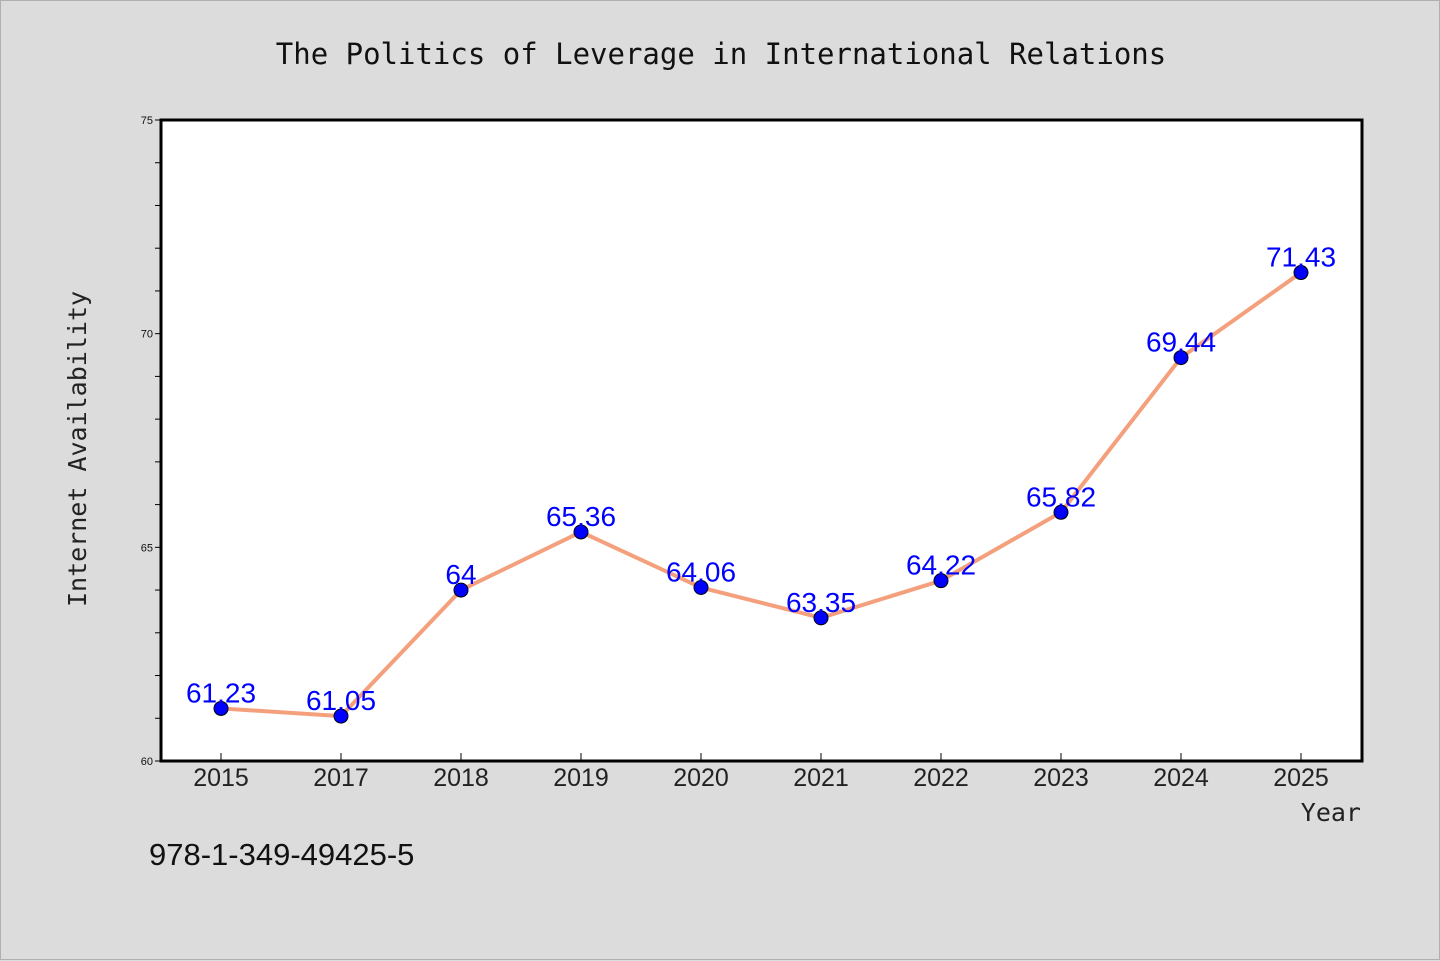 The image size is (1440, 961). I want to click on y-tick-label: 65, so click(147, 548).